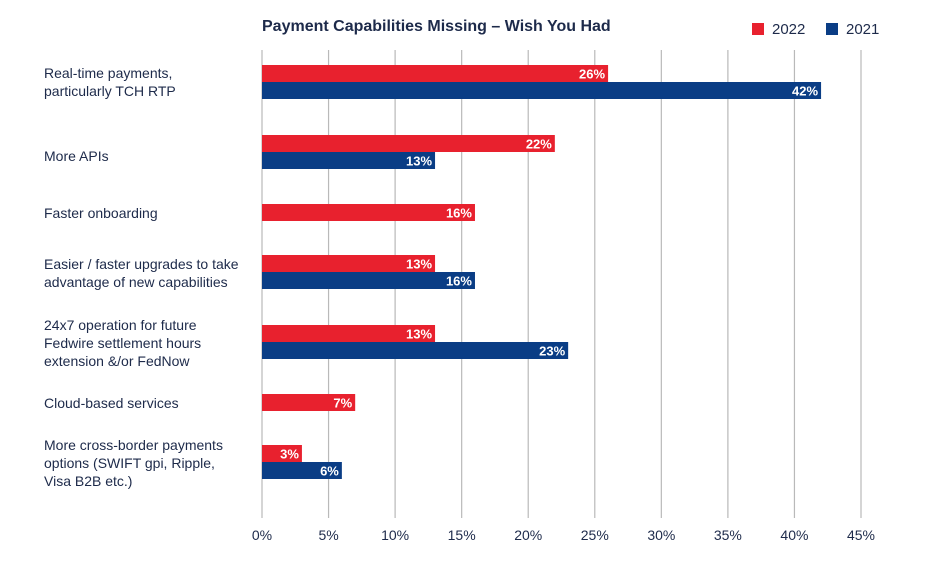 Image resolution: width=929 pixels, height=583 pixels. What do you see at coordinates (328, 535) in the screenshot?
I see `x-tick-label-5: 5%` at bounding box center [328, 535].